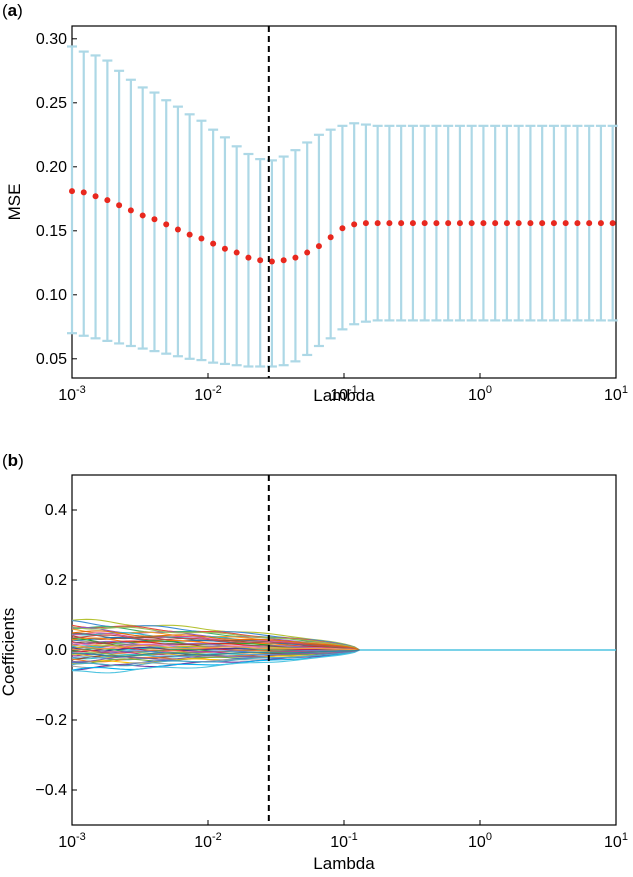  Describe the element at coordinates (51, 790) in the screenshot. I see `y-tick-label: −0.4` at that location.